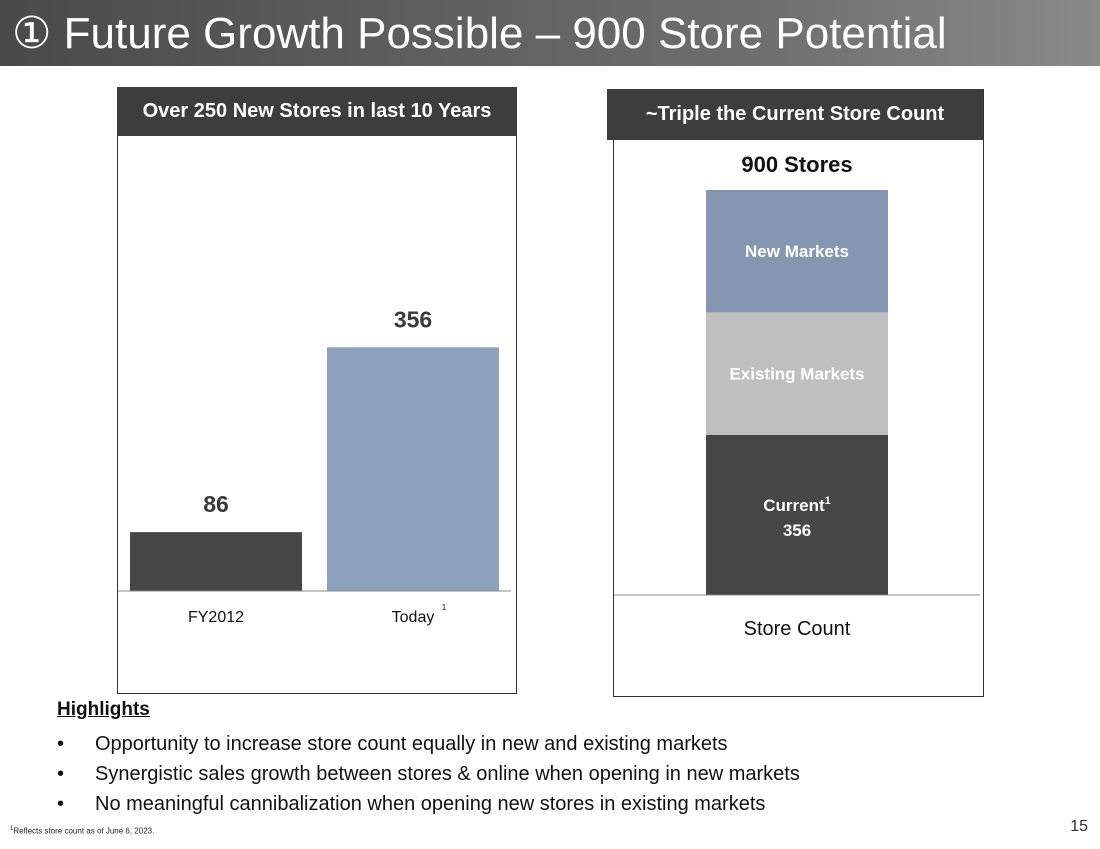 The image size is (1100, 849). Describe the element at coordinates (216, 617) in the screenshot. I see `category-label: FY2012` at that location.